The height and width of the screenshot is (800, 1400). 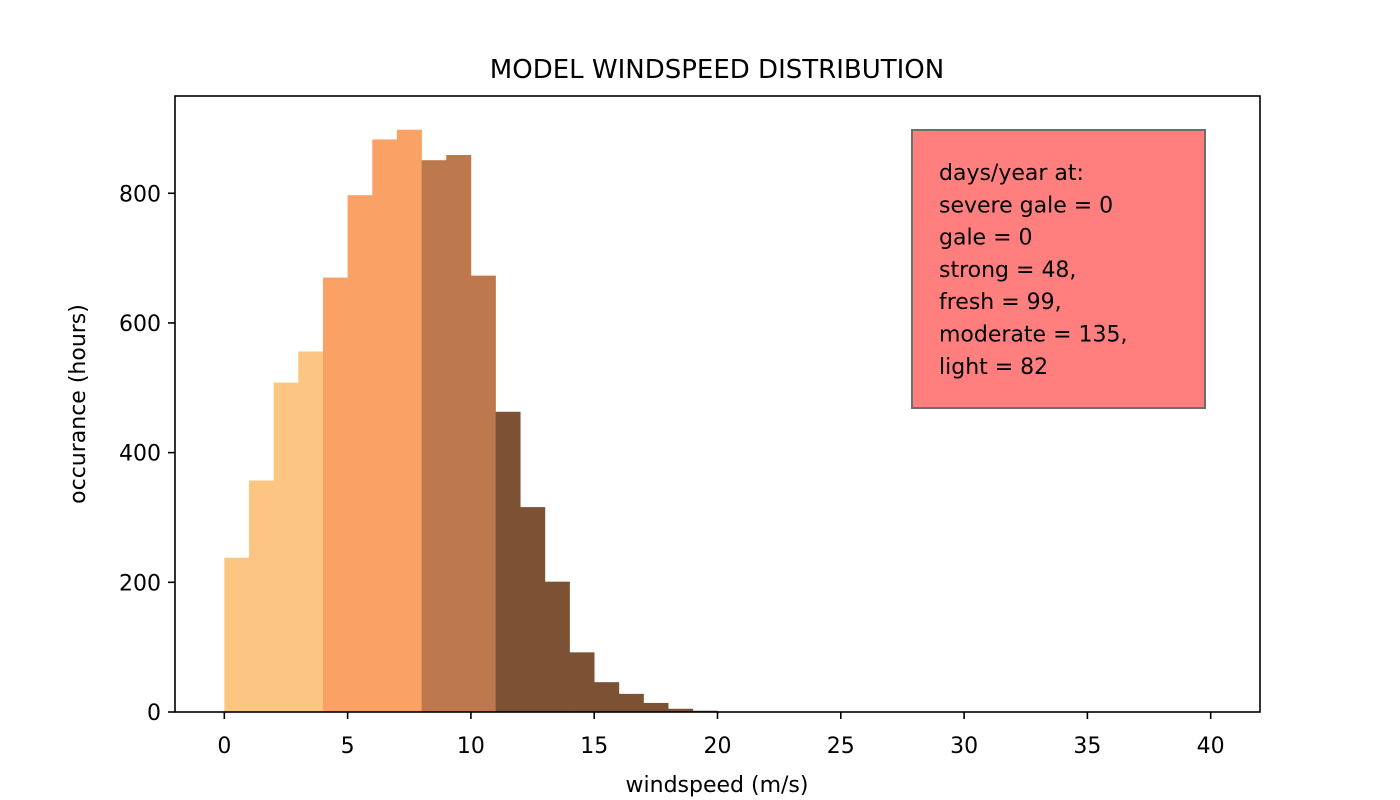 I want to click on y-axis-ticks: 0 200 400 600 800, so click(x=147, y=454).